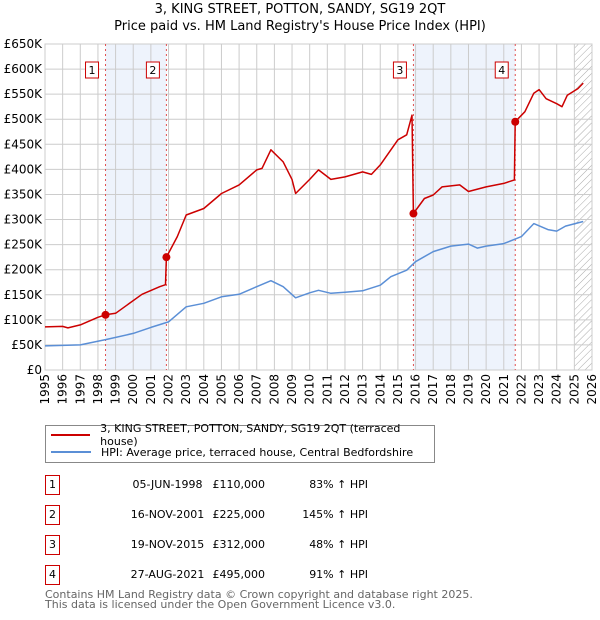 The height and width of the screenshot is (620, 600). I want to click on x-tick-label: 2021, so click(504, 389).